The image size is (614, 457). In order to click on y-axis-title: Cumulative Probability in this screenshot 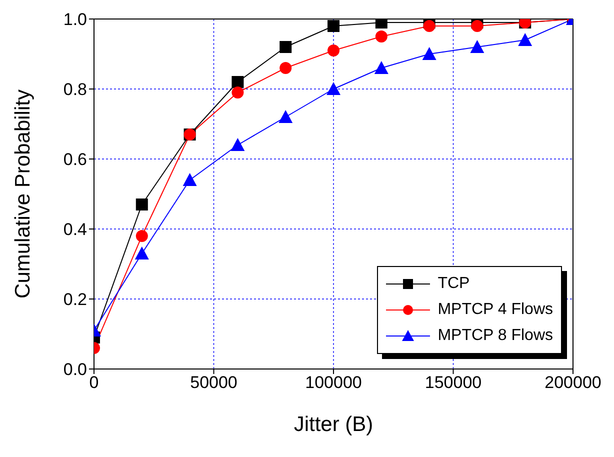, I will do `click(22, 193)`.